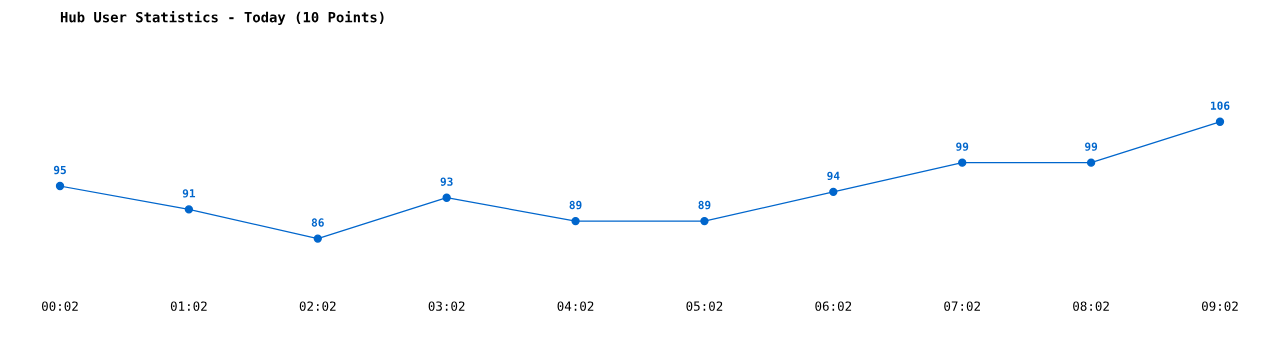 The image size is (1280, 350). Describe the element at coordinates (222, 18) in the screenshot. I see `chart-title: Hub User Statistics - Today (10 Points)` at that location.